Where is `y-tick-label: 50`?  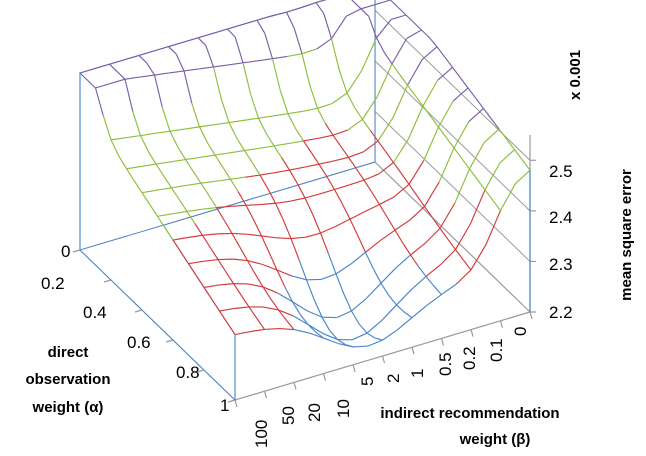 y-tick-label: 50 is located at coordinates (288, 415).